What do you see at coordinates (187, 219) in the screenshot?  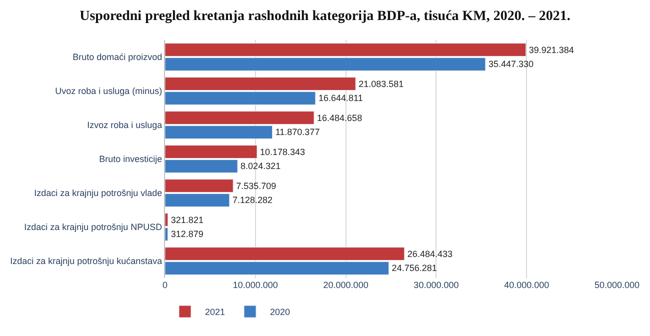 I see `data-label: 321.821` at bounding box center [187, 219].